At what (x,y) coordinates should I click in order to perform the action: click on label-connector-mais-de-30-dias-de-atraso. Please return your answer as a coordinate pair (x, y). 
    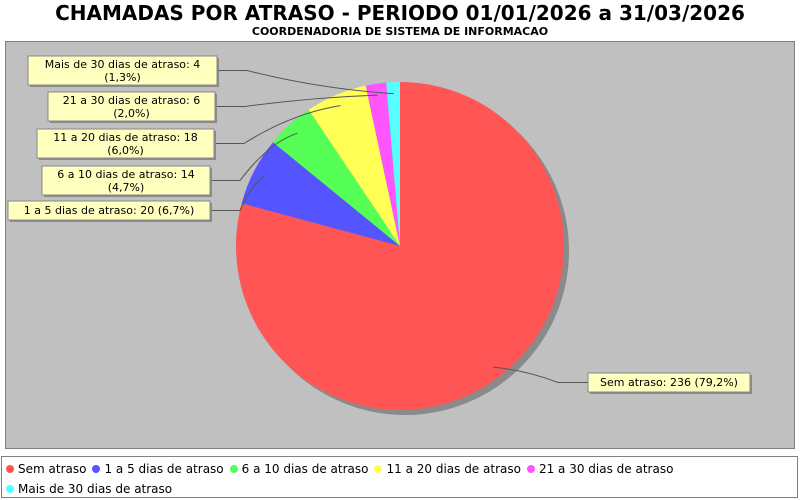
    Looking at the image, I should click on (305, 82).